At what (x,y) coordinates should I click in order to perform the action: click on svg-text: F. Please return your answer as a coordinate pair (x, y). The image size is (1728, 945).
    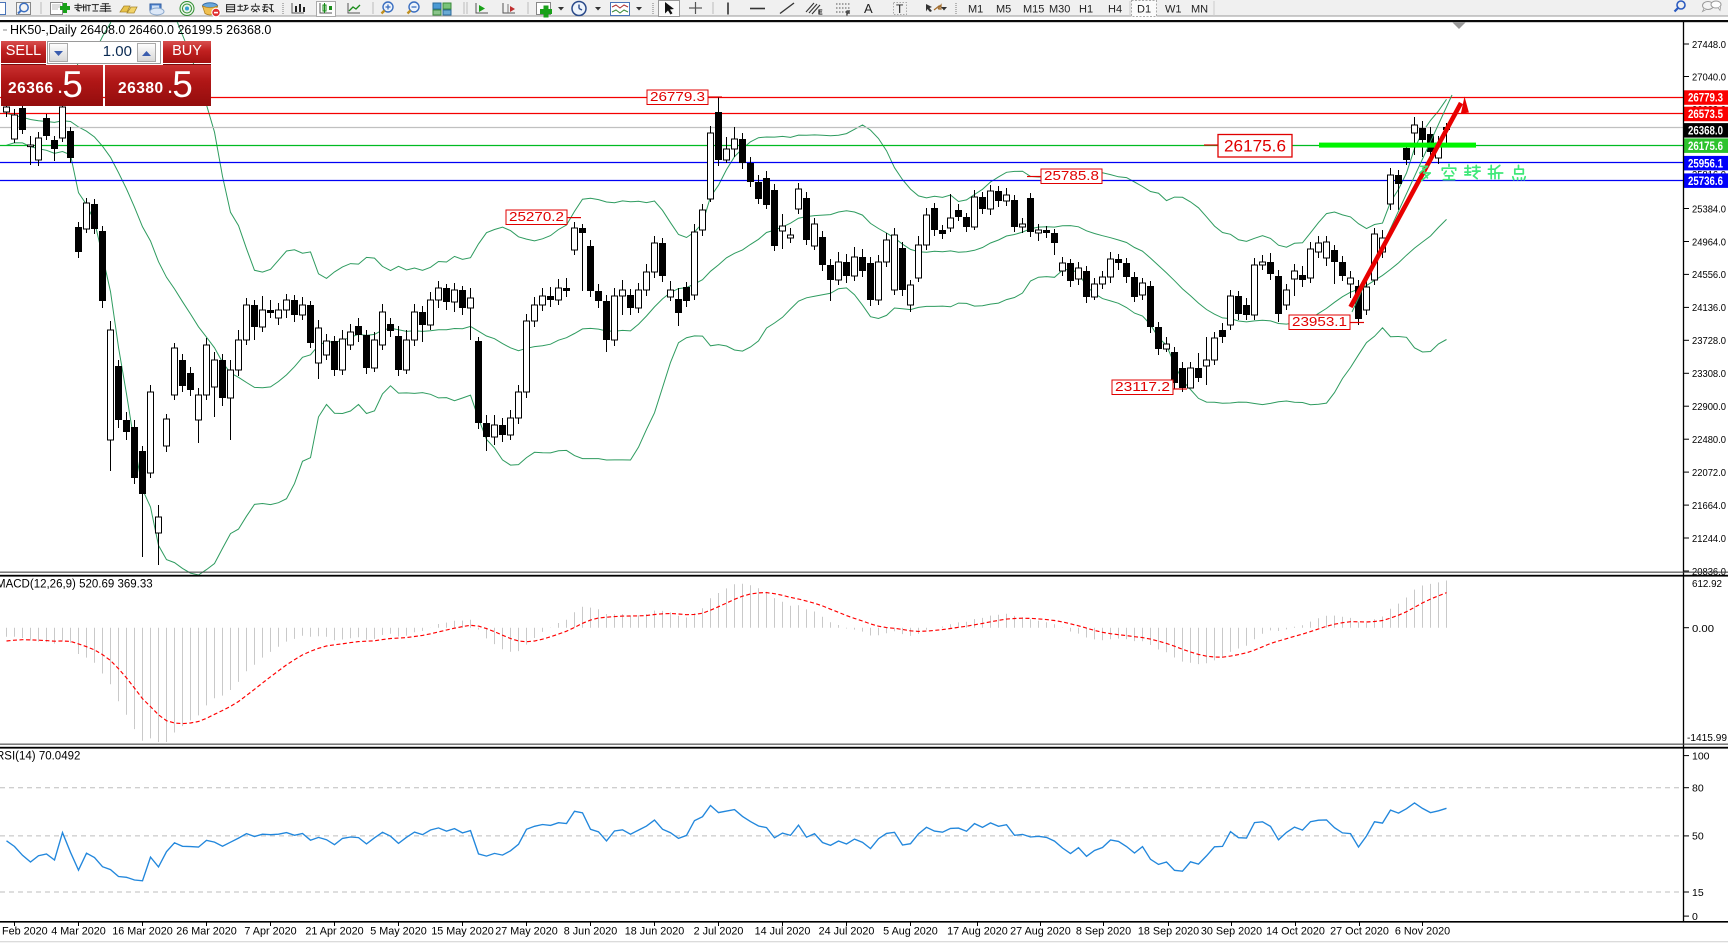
    Looking at the image, I should click on (848, 14).